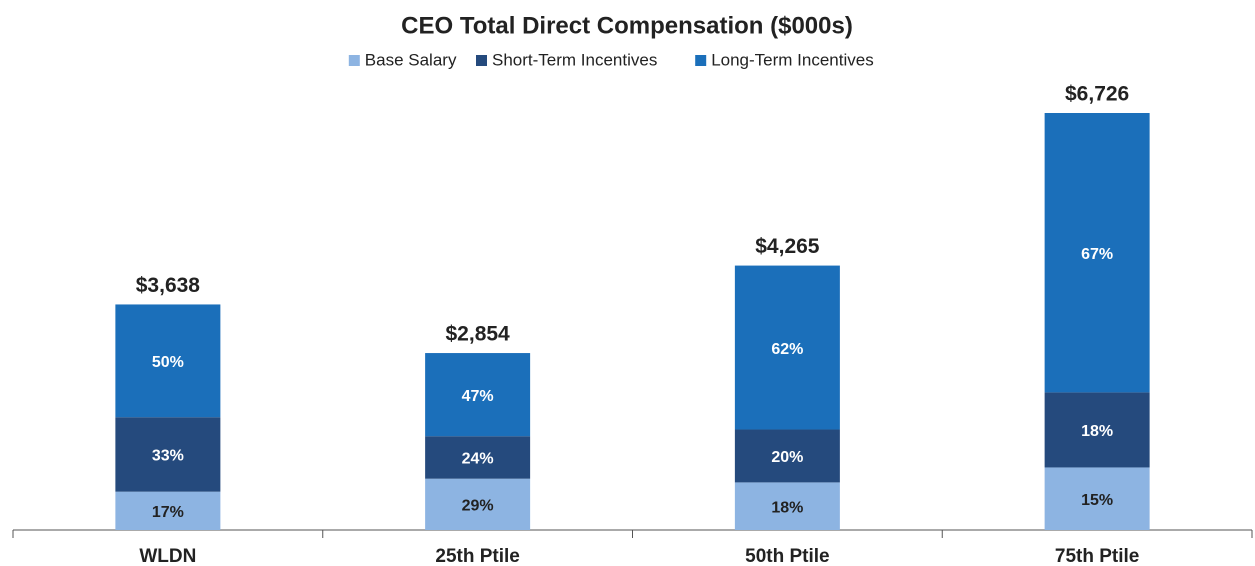 Image resolution: width=1255 pixels, height=566 pixels. I want to click on x-tick-label: 75th Ptile, so click(1097, 556).